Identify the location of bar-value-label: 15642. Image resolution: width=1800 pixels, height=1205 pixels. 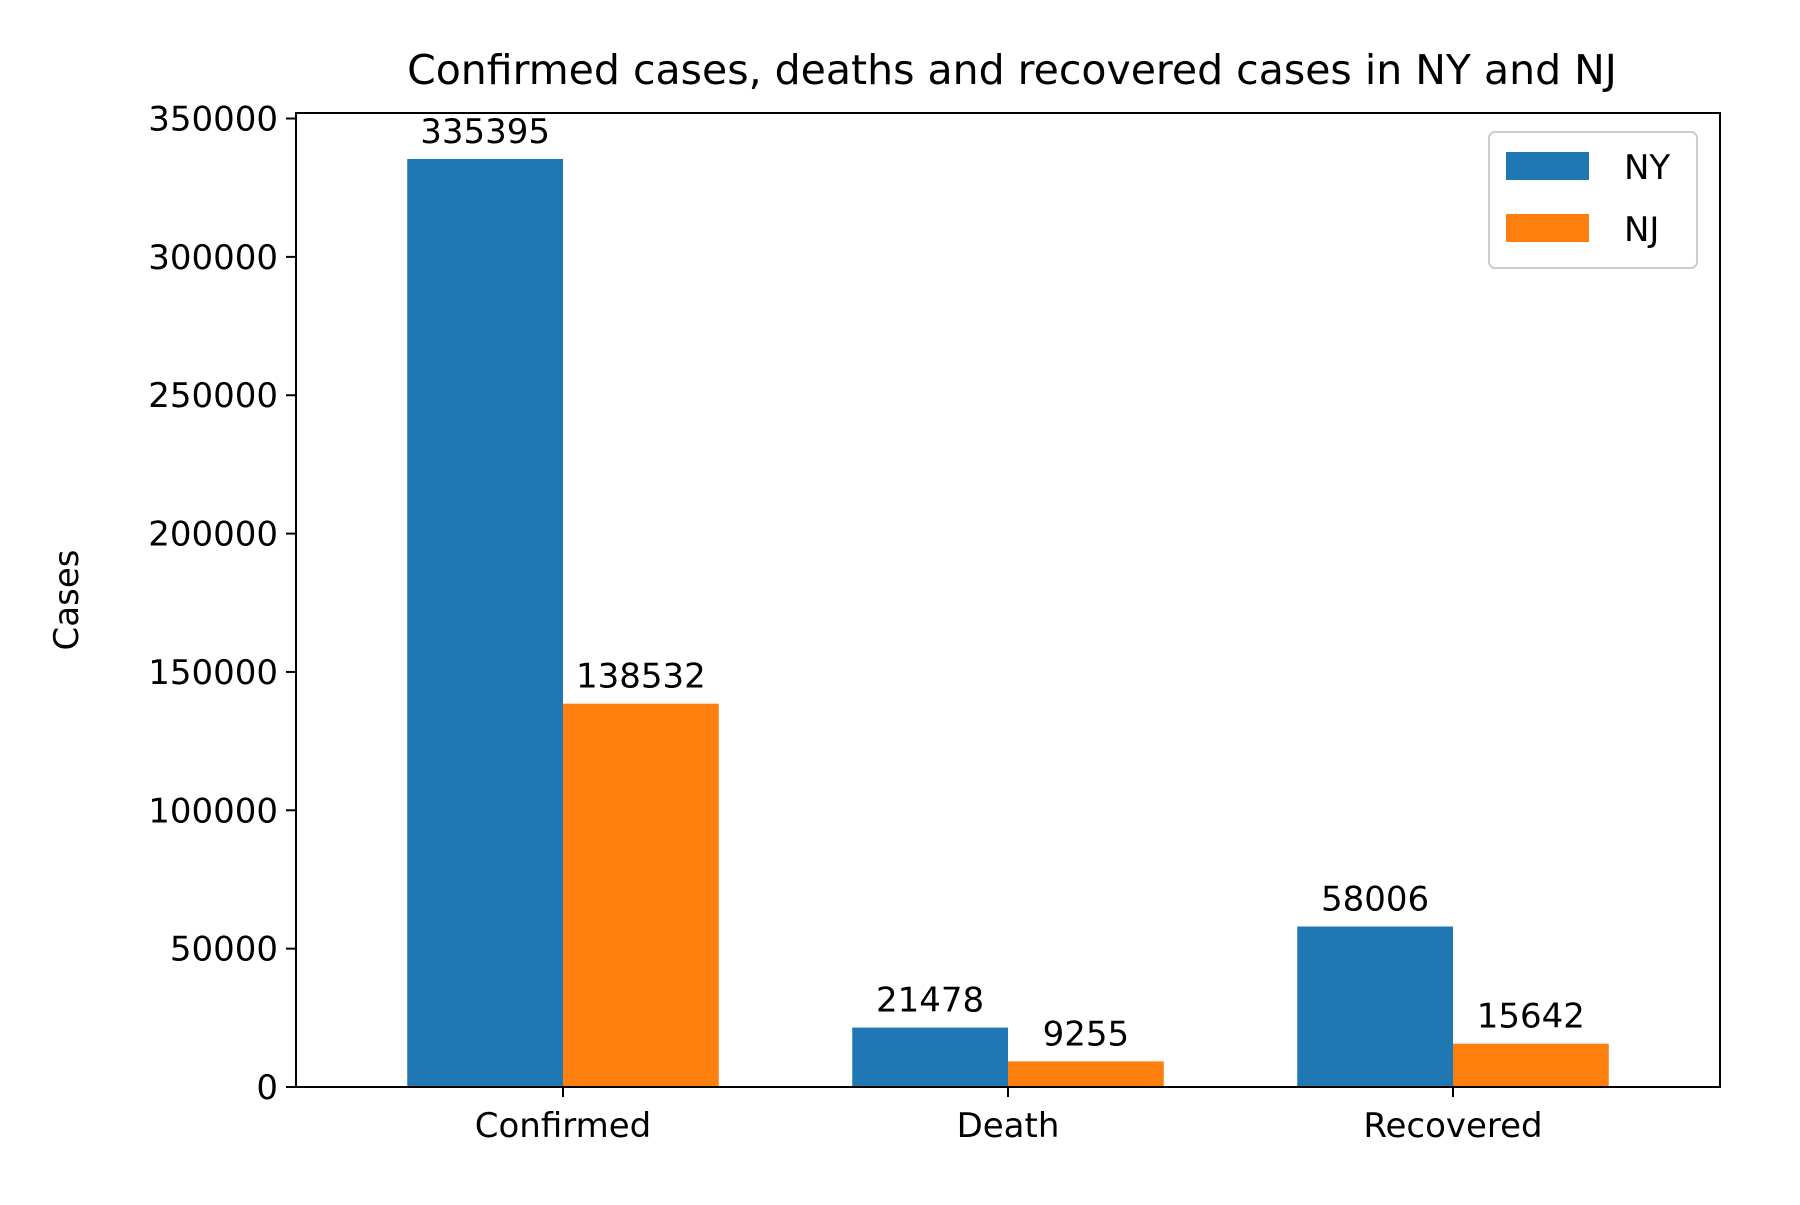
(1531, 1017).